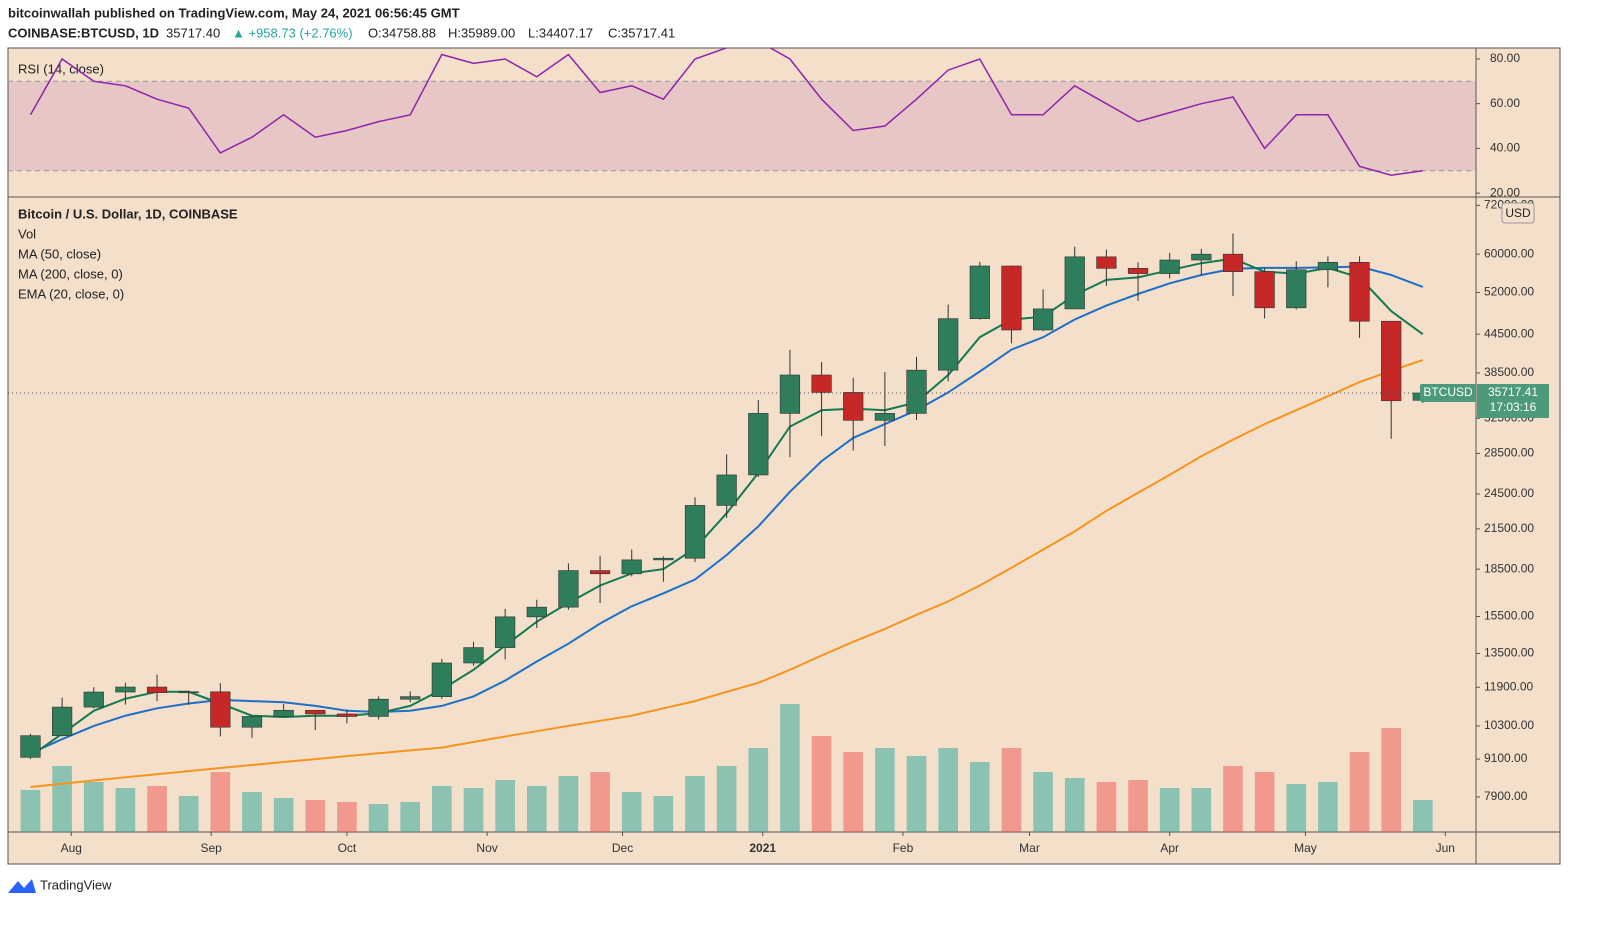  Describe the element at coordinates (1509, 568) in the screenshot. I see `y-tick-label: 18500.00` at that location.